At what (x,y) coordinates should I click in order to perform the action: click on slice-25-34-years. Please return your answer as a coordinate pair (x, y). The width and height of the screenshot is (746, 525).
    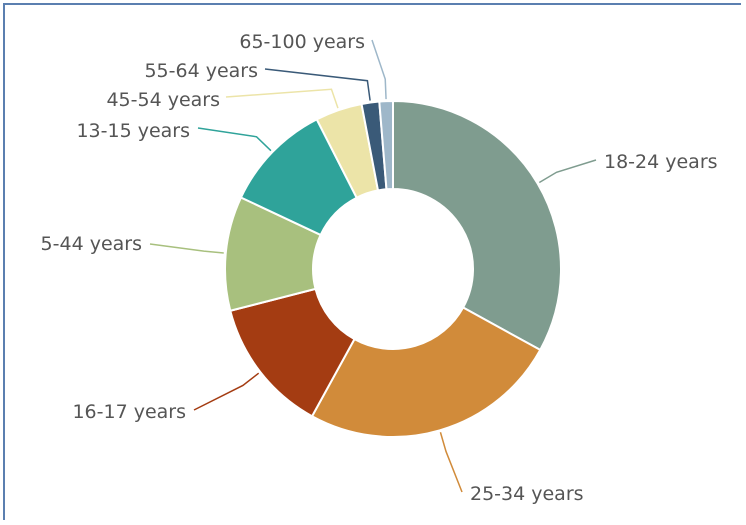
    Looking at the image, I should click on (426, 372).